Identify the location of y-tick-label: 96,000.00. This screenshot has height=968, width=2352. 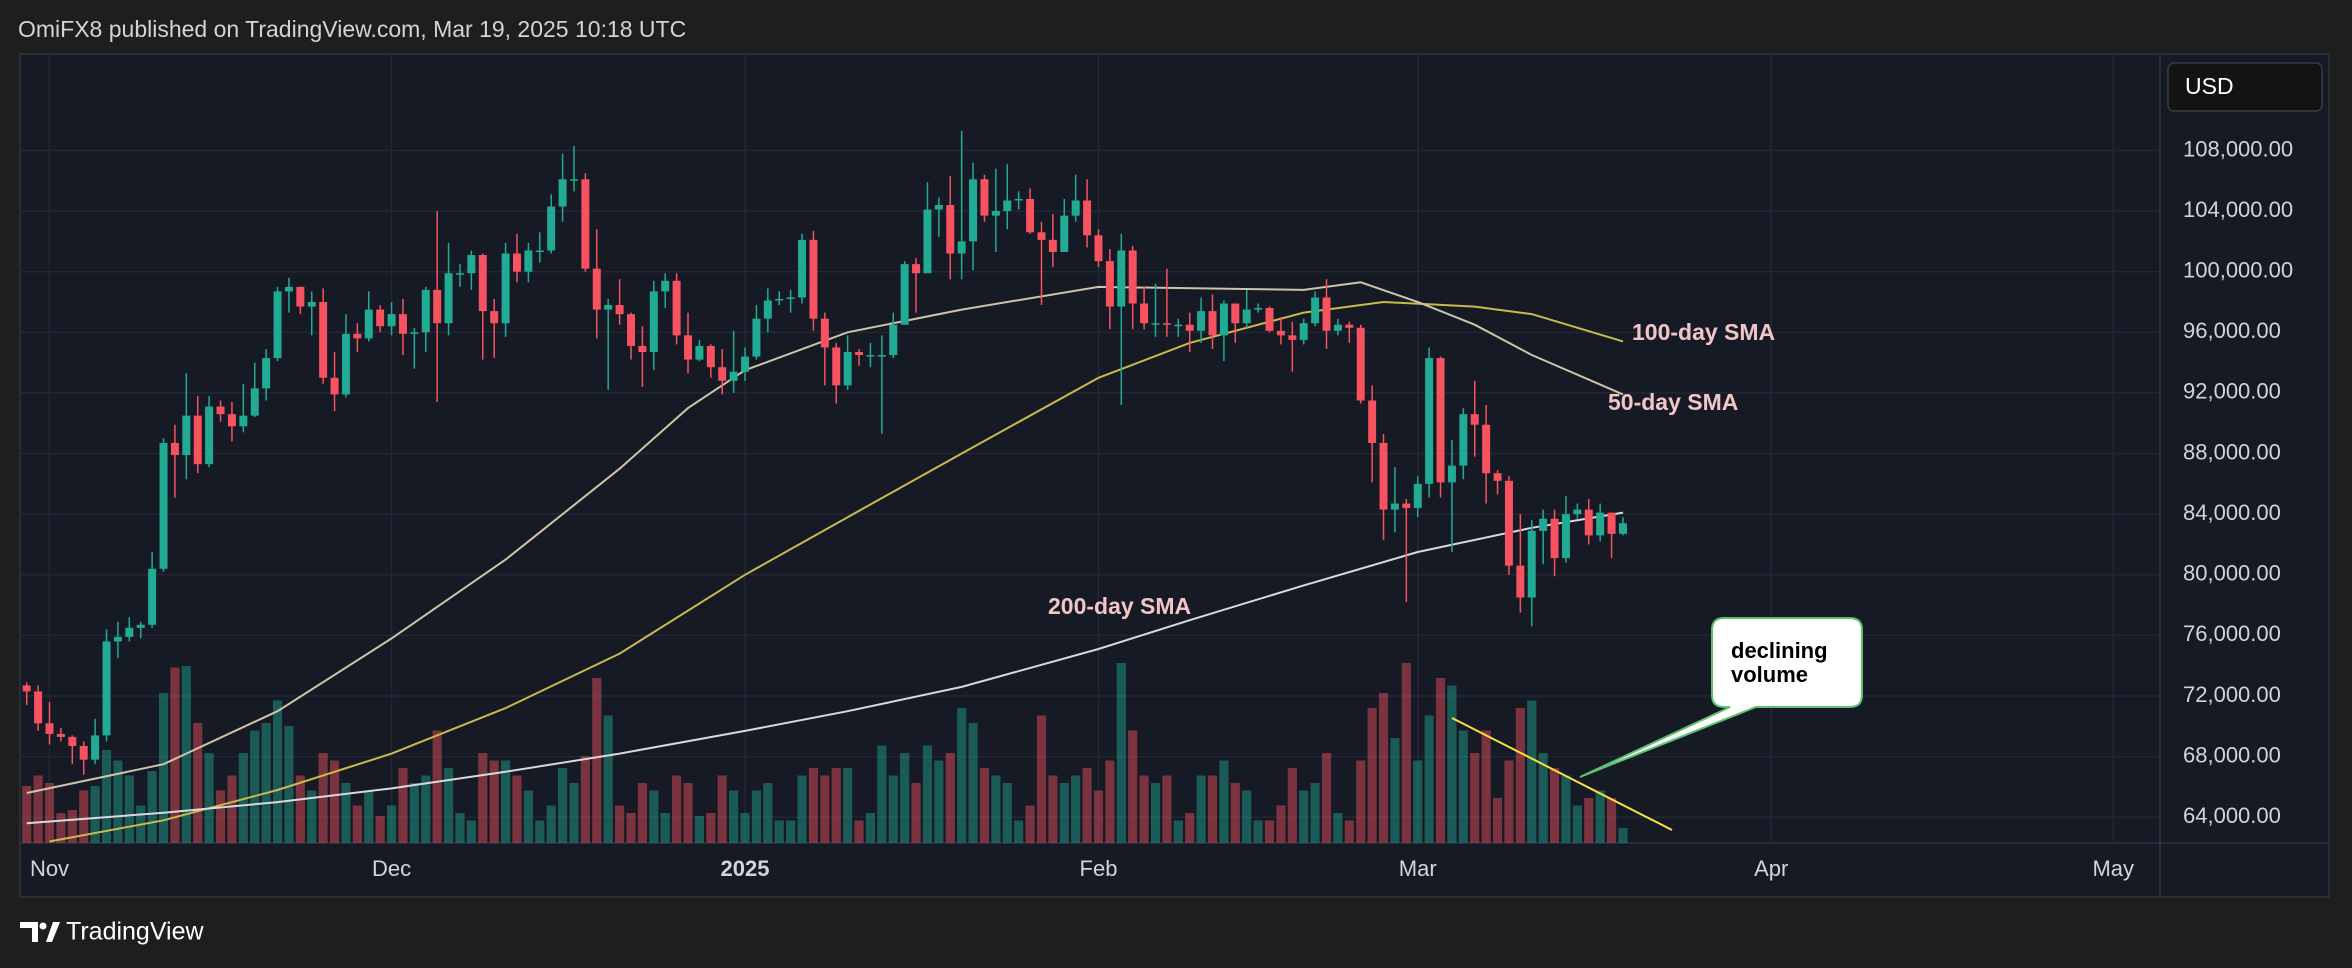
(2232, 330).